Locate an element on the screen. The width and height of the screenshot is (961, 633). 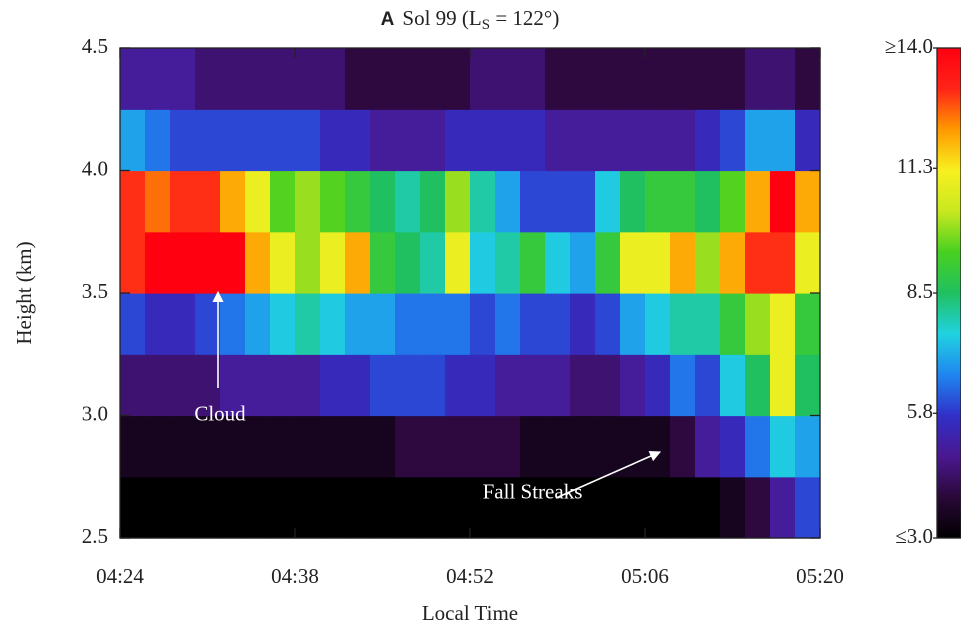
x-tick-label: 04:24 is located at coordinates (120, 576).